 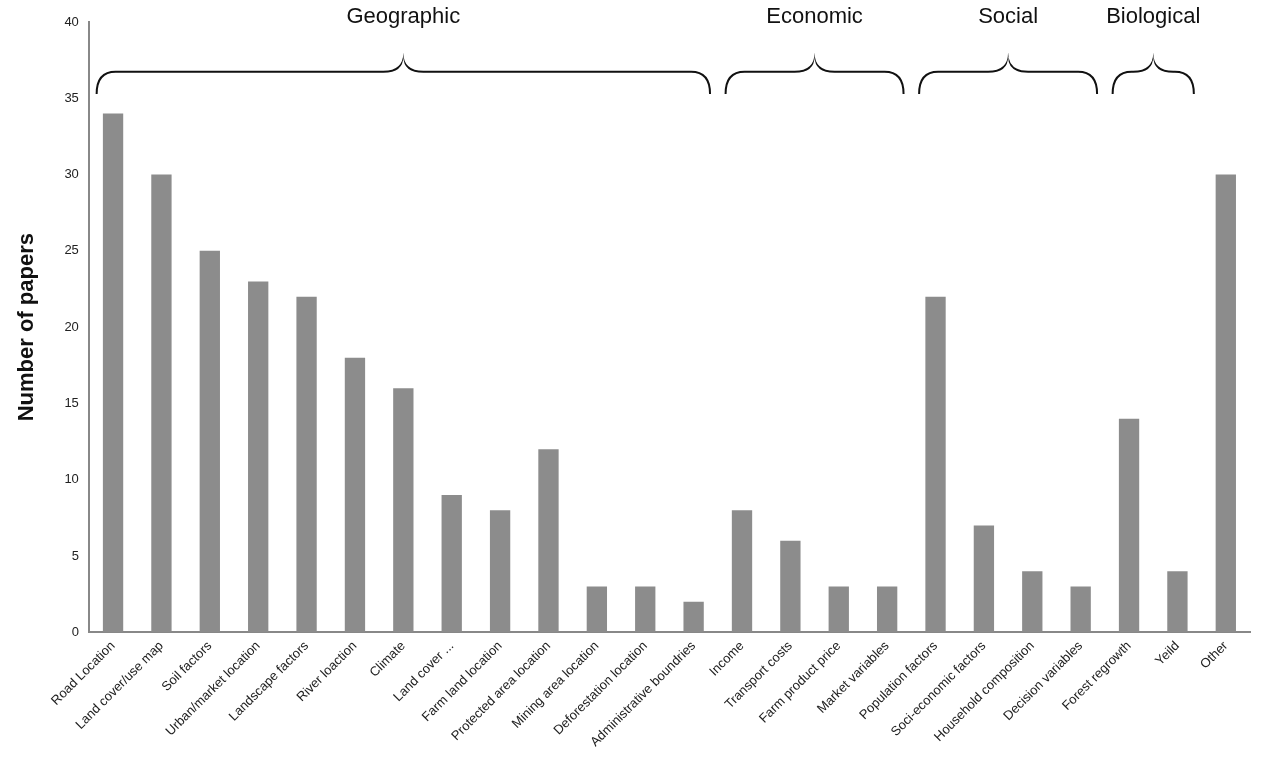 What do you see at coordinates (71, 479) in the screenshot?
I see `y-tick-label: 10` at bounding box center [71, 479].